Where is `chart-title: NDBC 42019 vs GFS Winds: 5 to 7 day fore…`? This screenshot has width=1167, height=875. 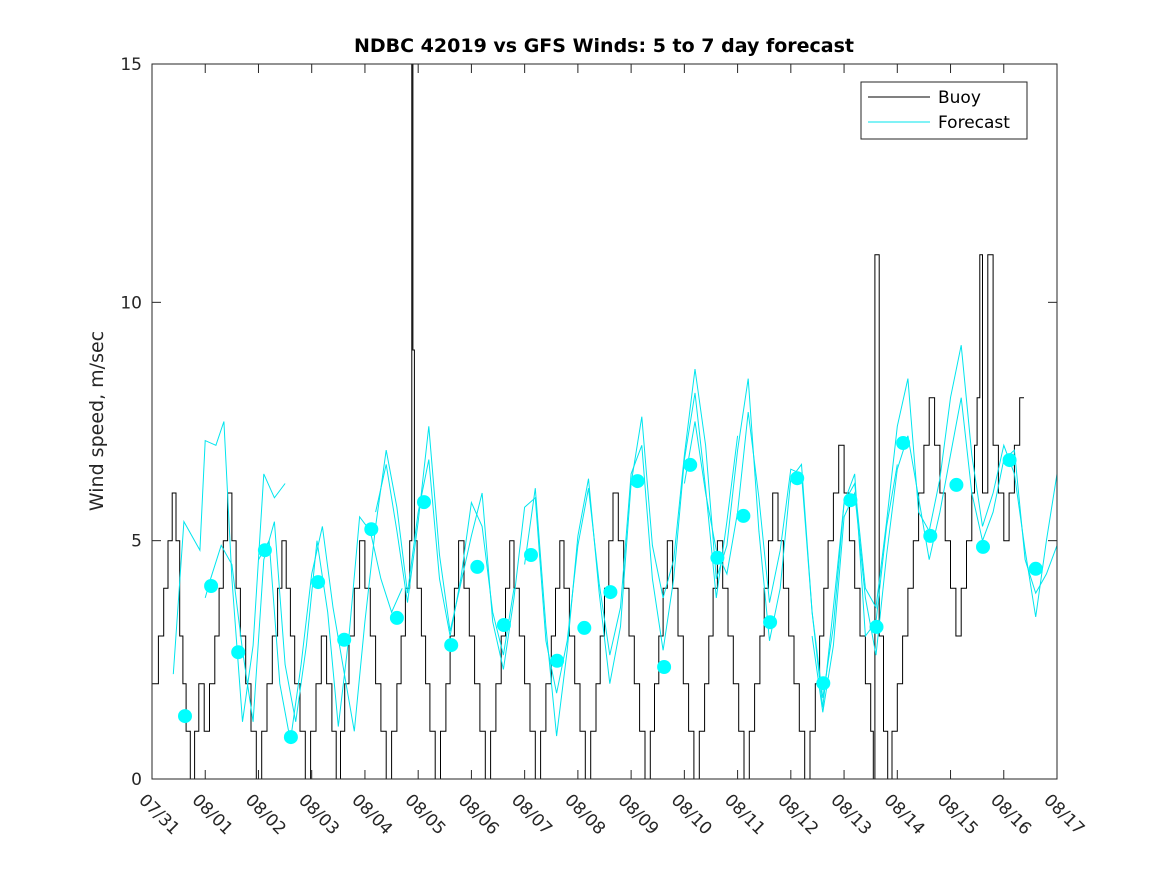 chart-title: NDBC 42019 vs GFS Winds: 5 to 7 day fore… is located at coordinates (604, 46).